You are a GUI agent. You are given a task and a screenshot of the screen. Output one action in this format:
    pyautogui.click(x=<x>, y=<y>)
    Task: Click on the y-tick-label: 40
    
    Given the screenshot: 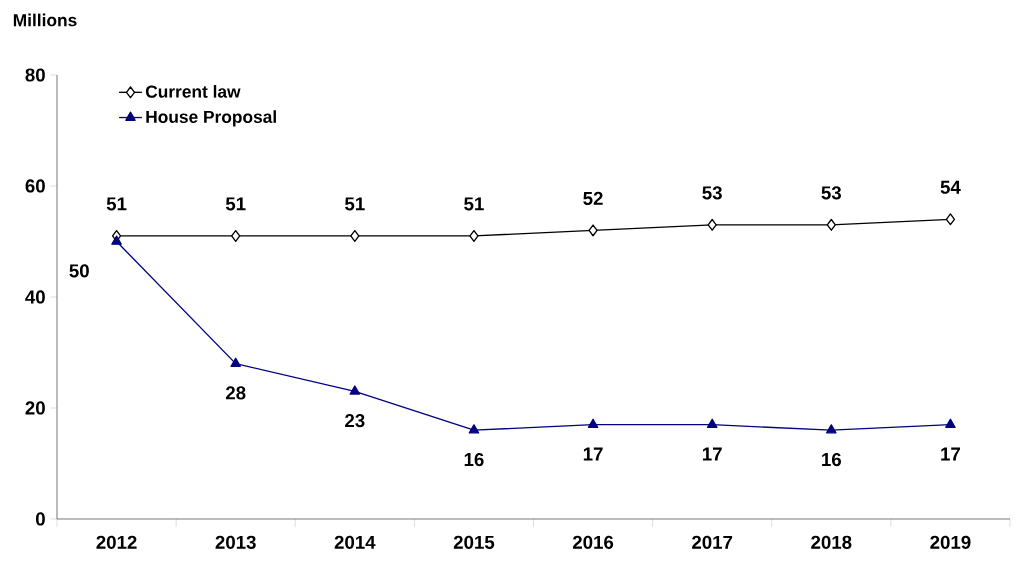 What is the action you would take?
    pyautogui.click(x=35, y=297)
    